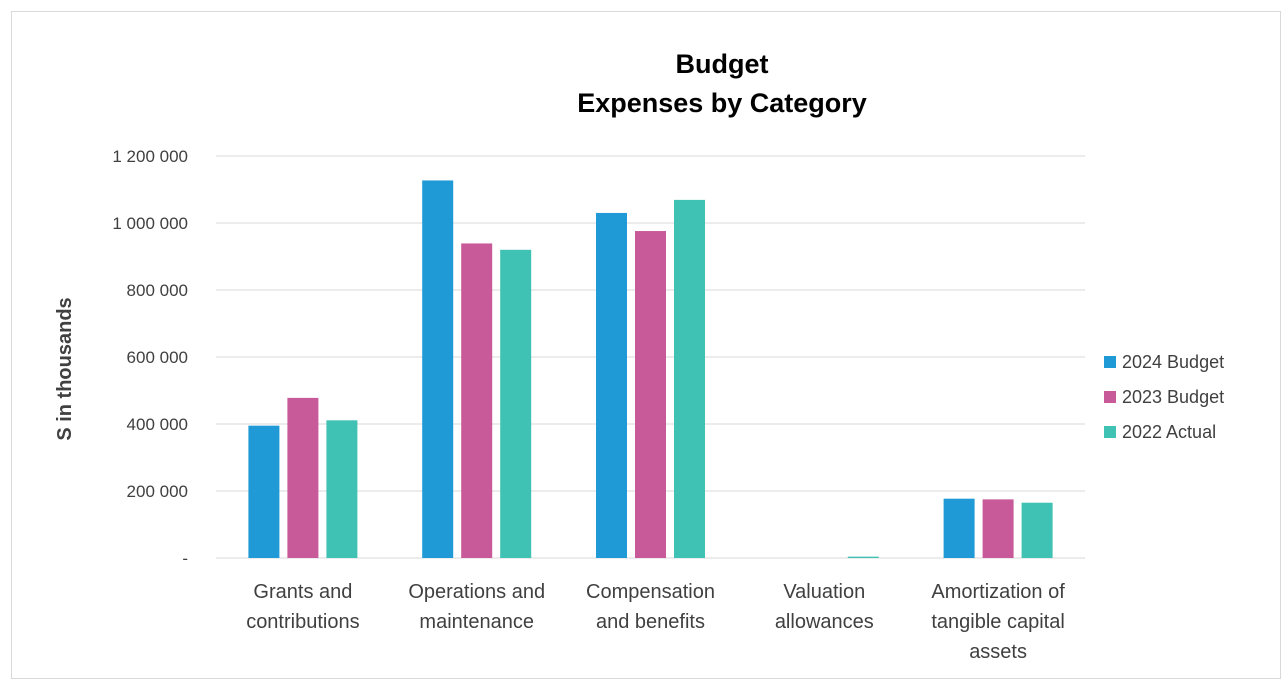 Image resolution: width=1288 pixels, height=685 pixels. I want to click on y-tick-label: 1 200 000, so click(150, 156).